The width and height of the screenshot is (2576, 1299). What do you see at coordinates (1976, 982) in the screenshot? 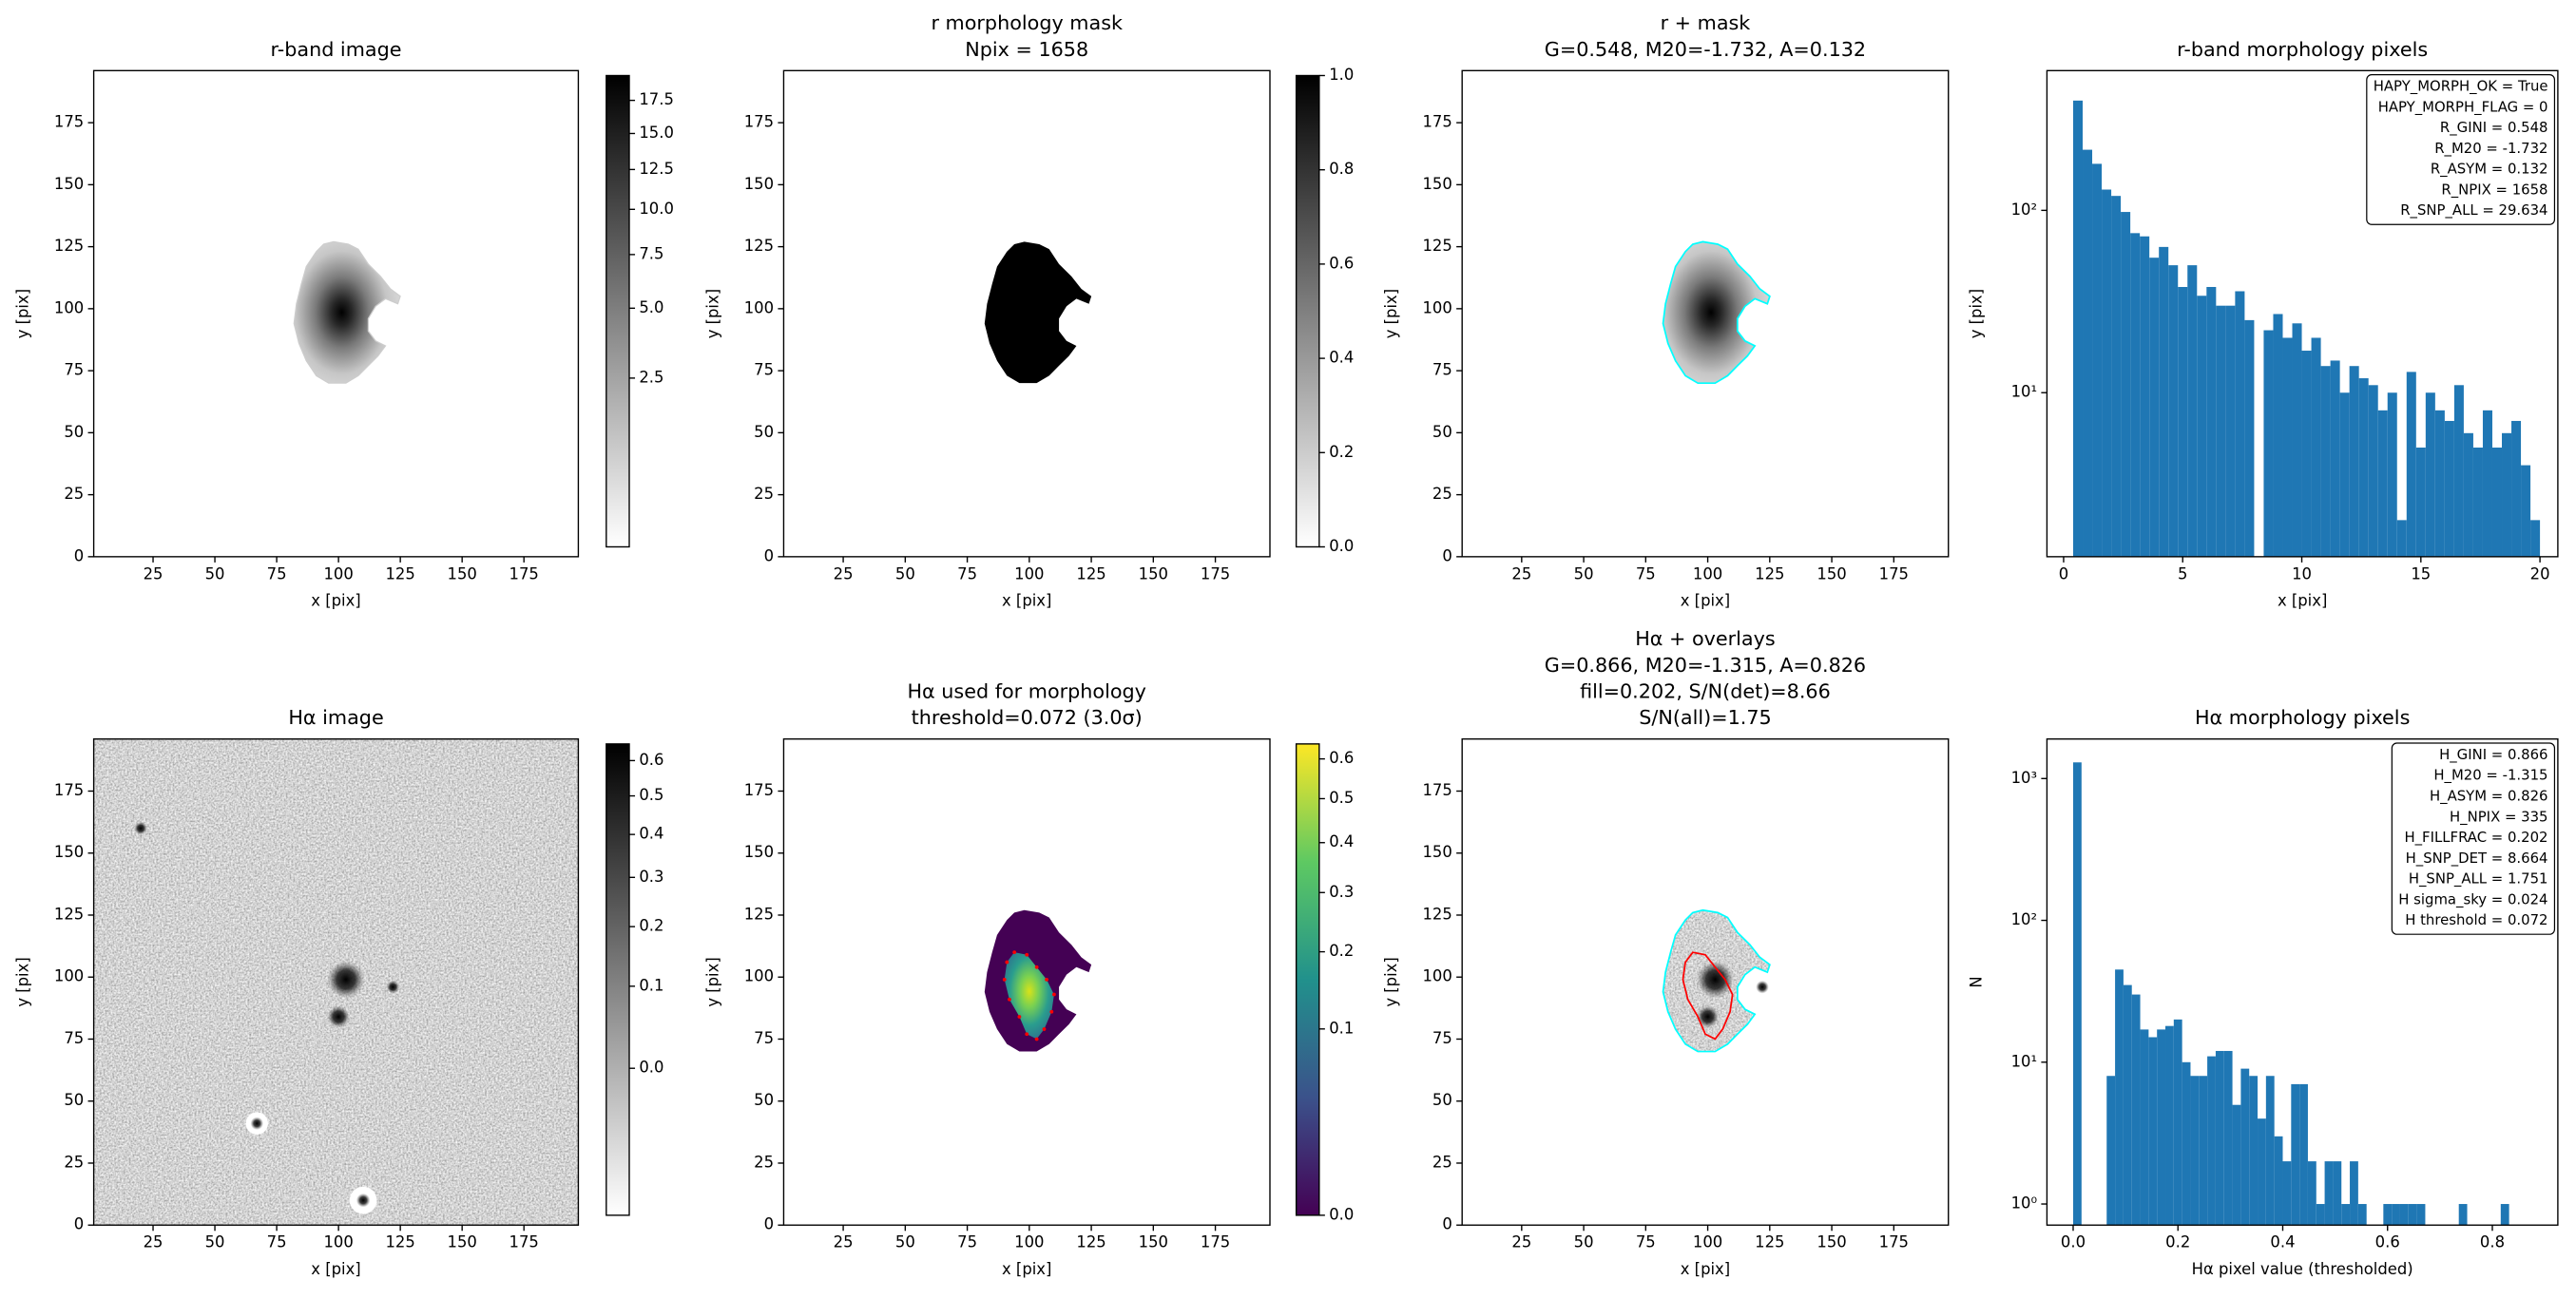
I see `y-axis-label: N` at bounding box center [1976, 982].